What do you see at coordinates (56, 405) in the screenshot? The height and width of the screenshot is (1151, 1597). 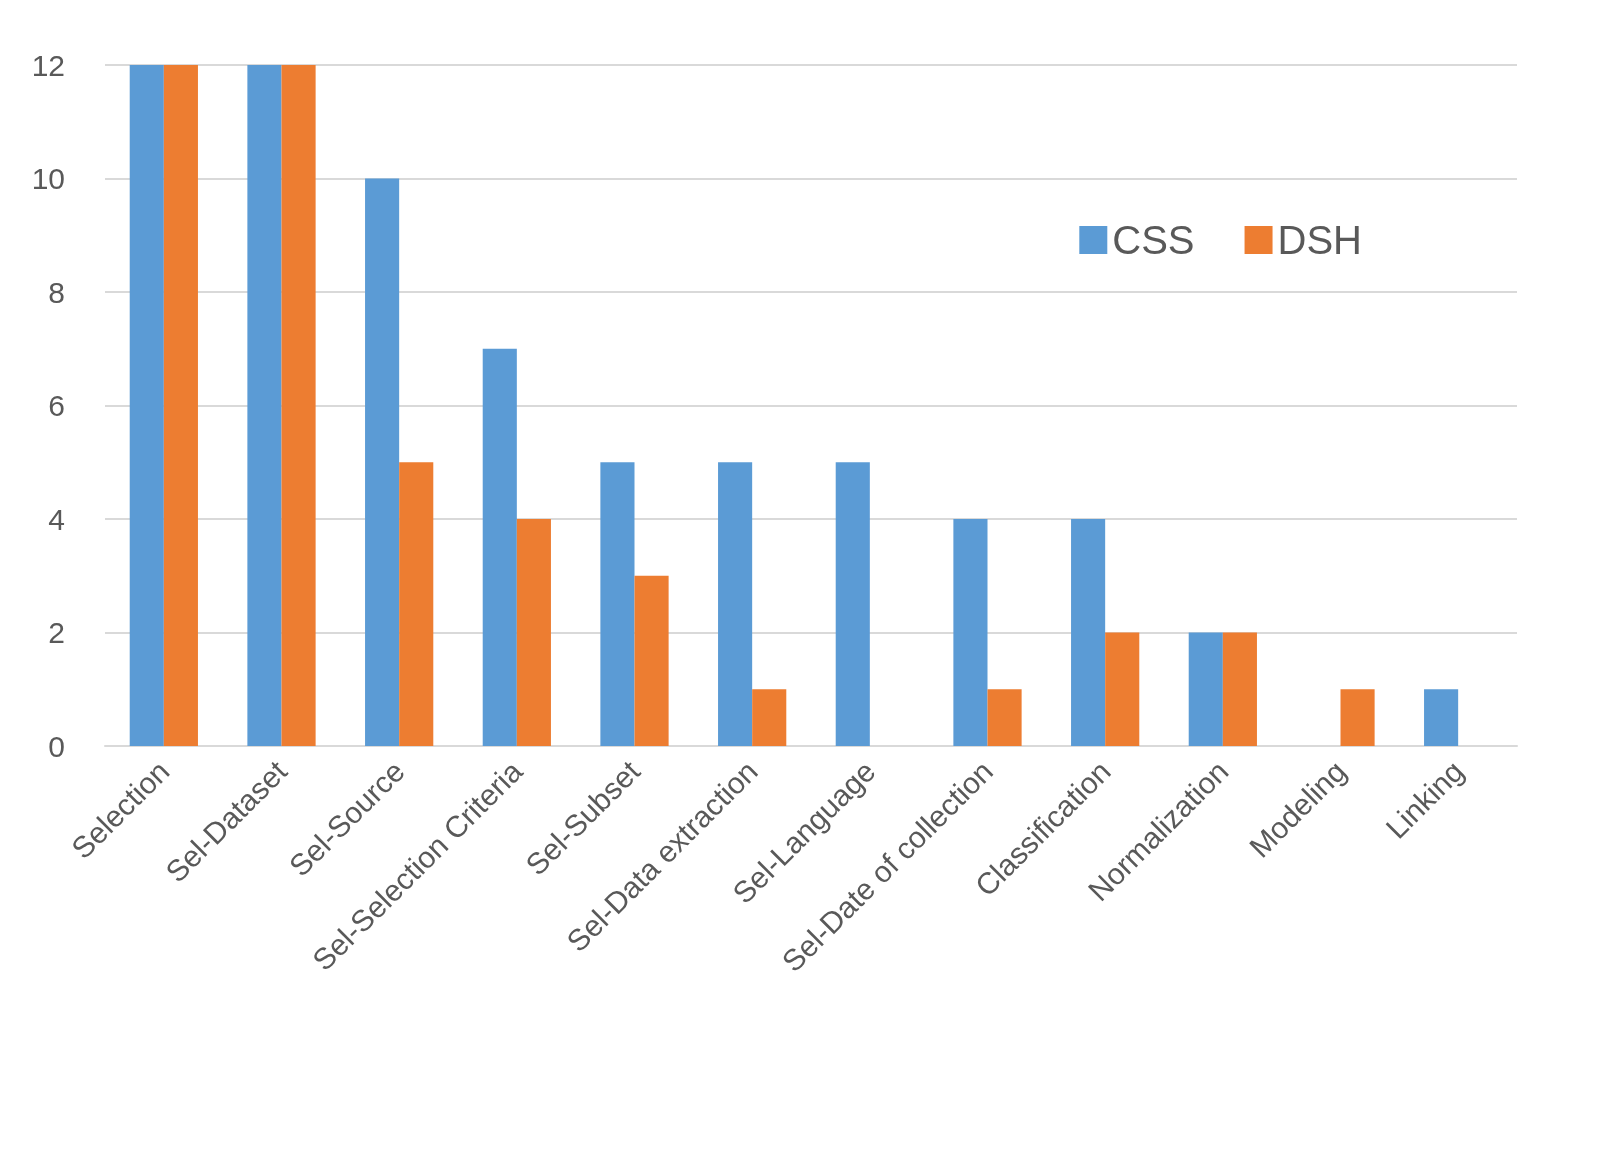 I see `y-tick-label: 6` at bounding box center [56, 405].